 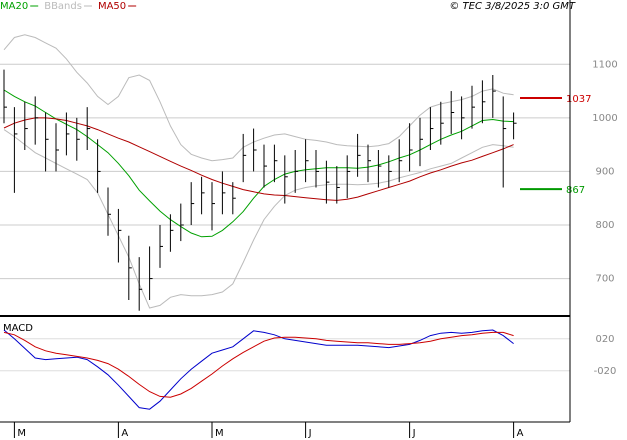 I want to click on y-tick-label: 900, so click(x=604, y=171).